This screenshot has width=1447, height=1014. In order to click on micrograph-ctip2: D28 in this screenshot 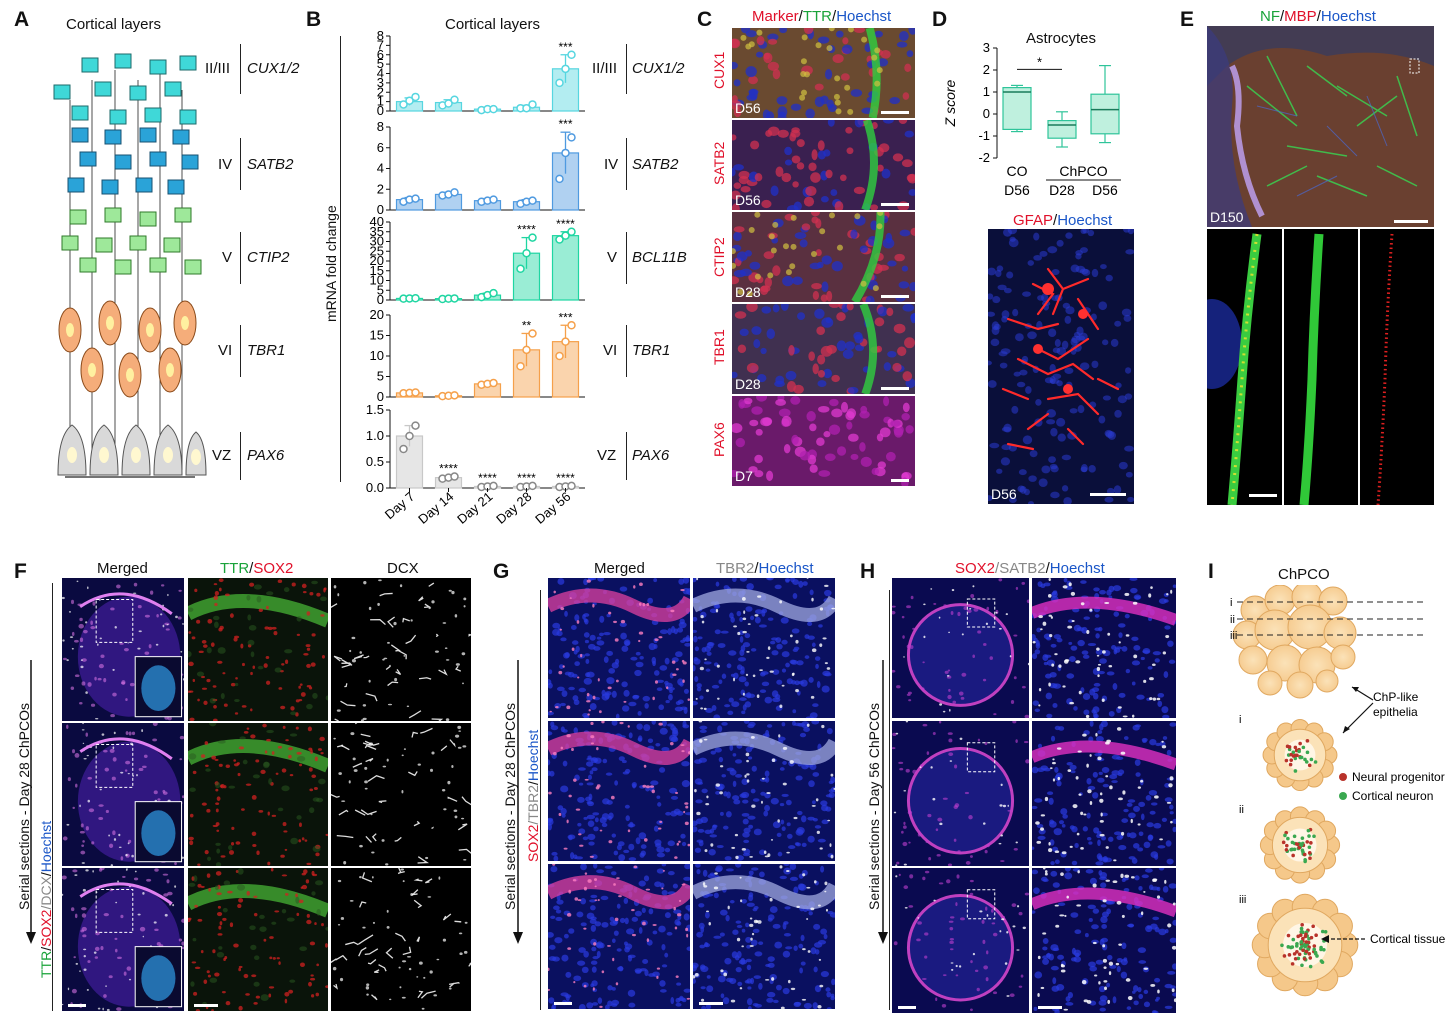, I will do `click(823, 257)`.